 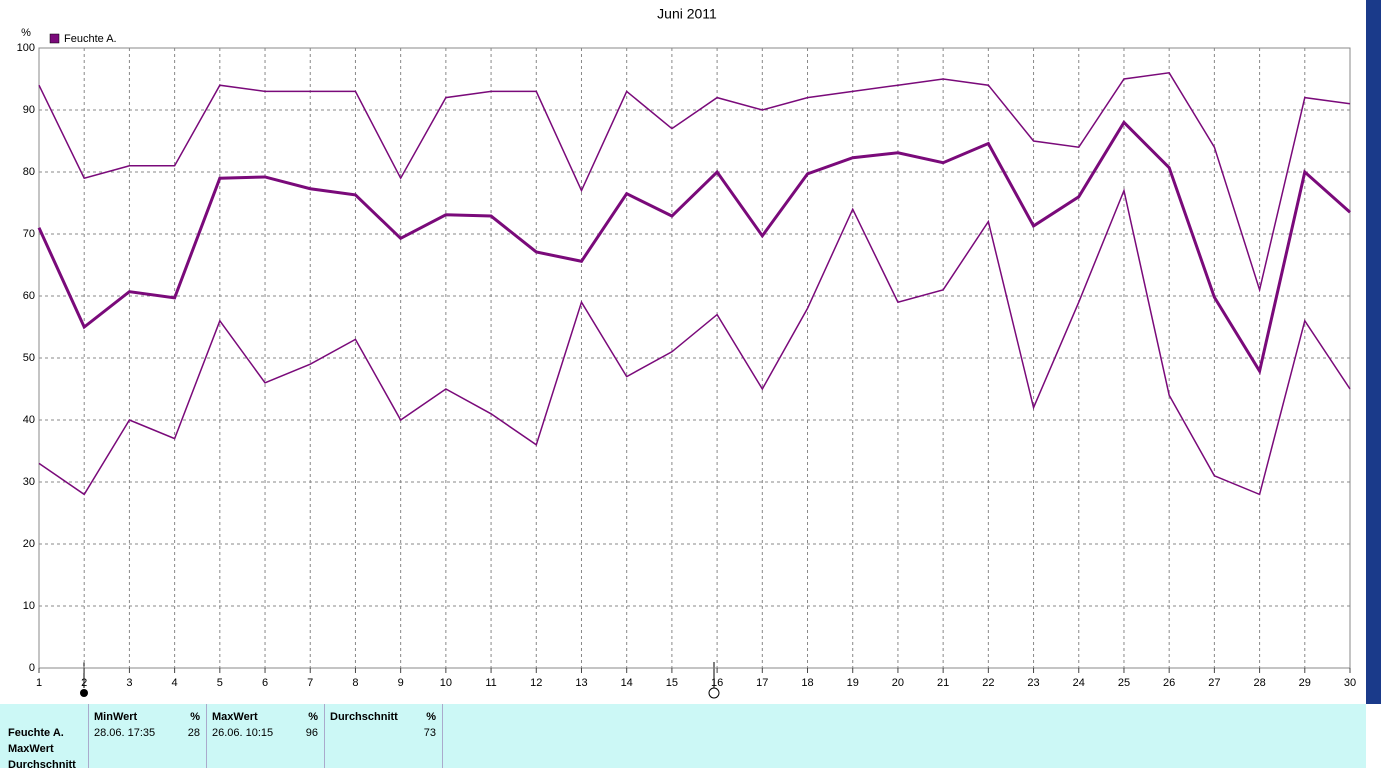 What do you see at coordinates (90, 39) in the screenshot?
I see `legend-label: Feuchte A.` at bounding box center [90, 39].